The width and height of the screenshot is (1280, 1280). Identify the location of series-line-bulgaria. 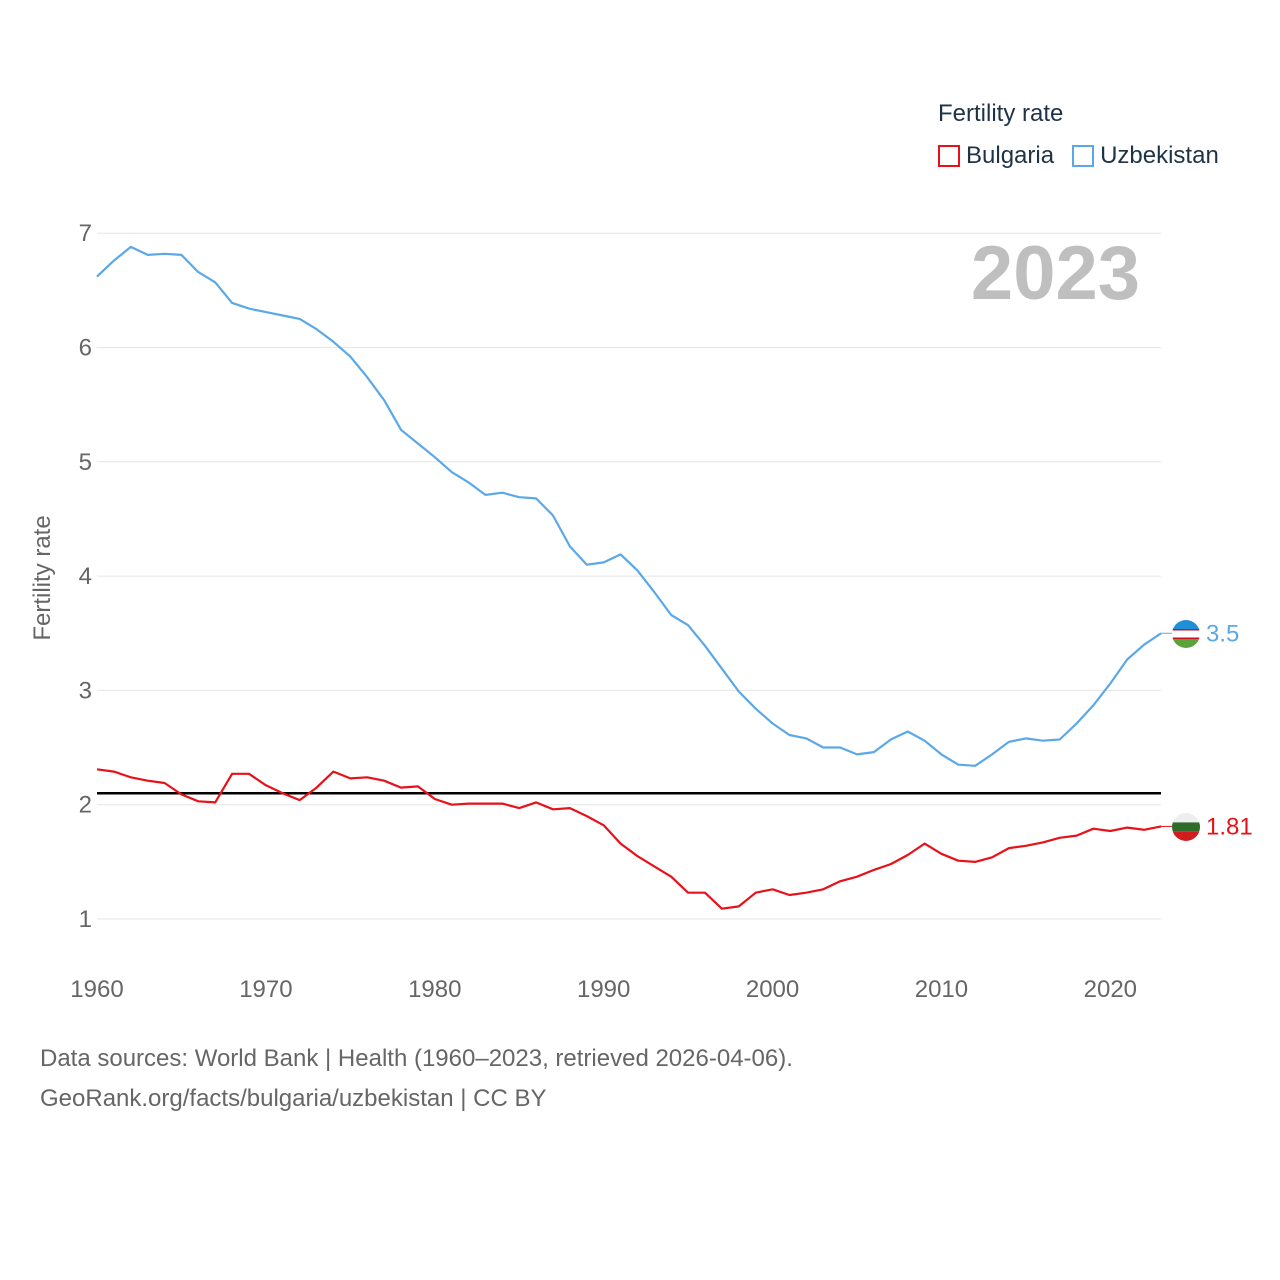
(629, 839).